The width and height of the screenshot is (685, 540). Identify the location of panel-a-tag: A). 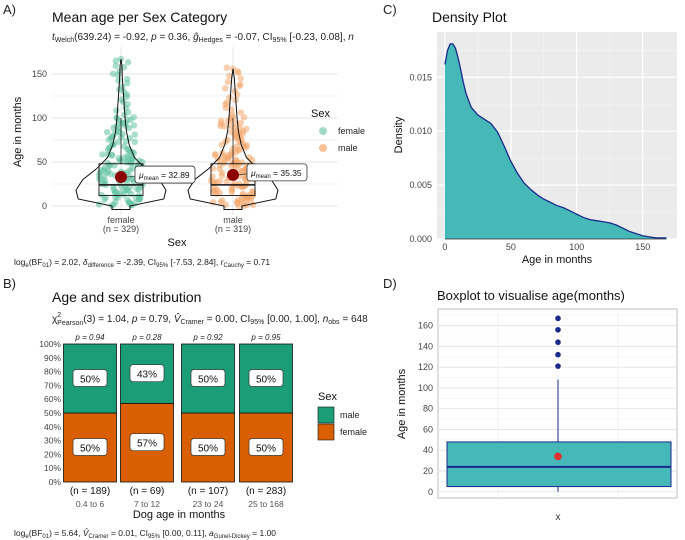
(9, 9).